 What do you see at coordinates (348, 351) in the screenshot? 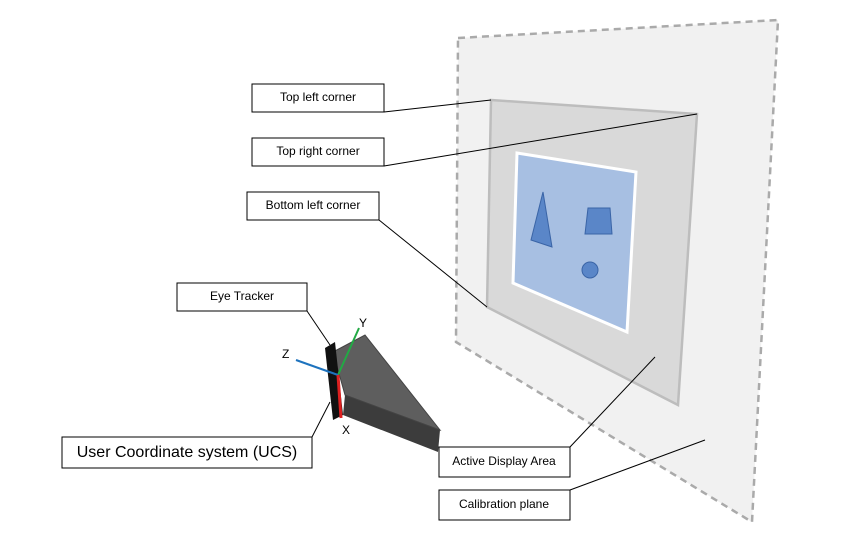
I see `axis-y` at bounding box center [348, 351].